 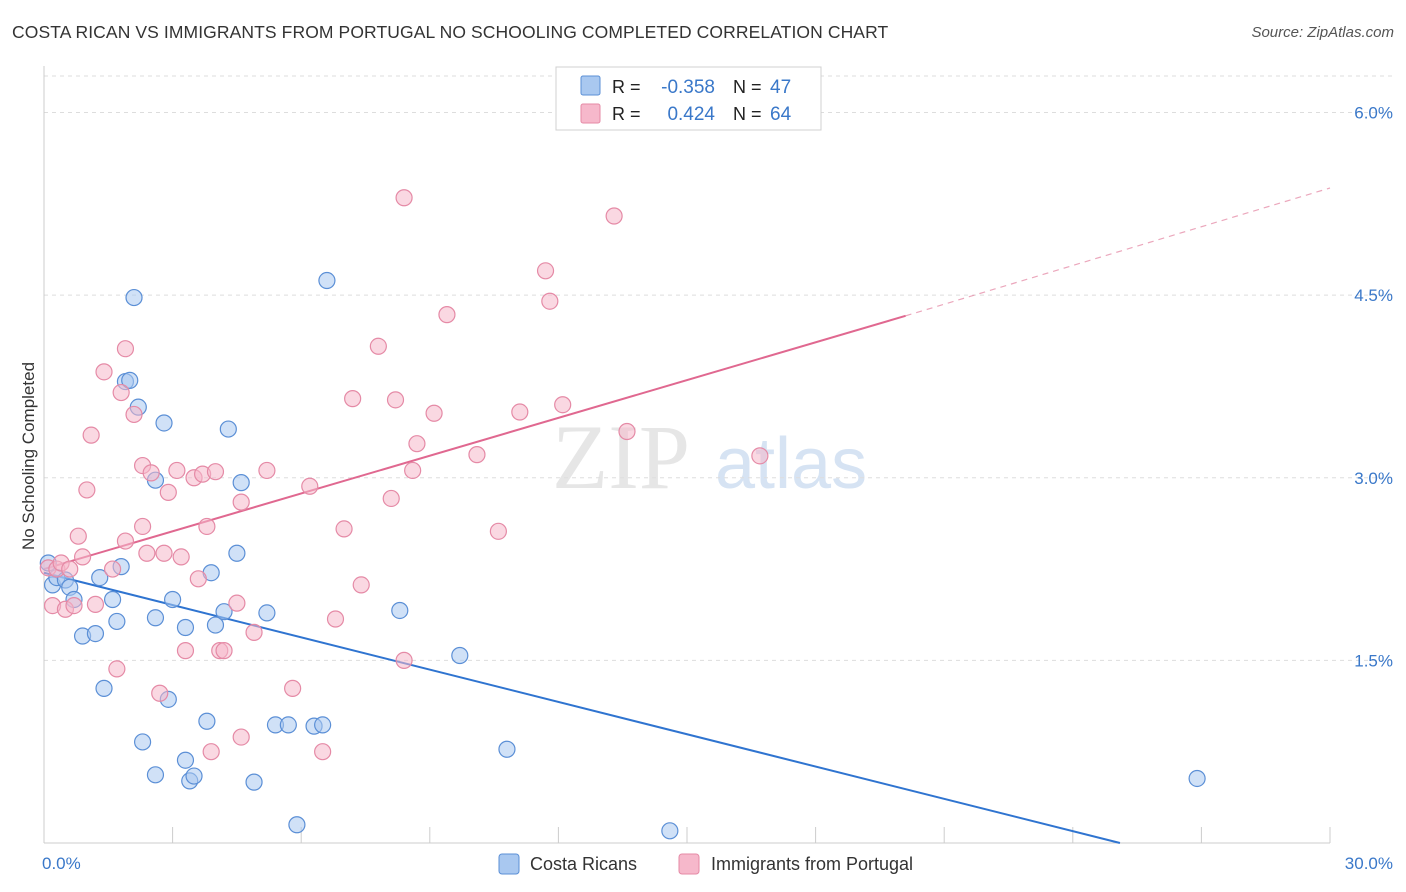 What do you see at coordinates (583, 864) in the screenshot?
I see `legend-bottom-label-1: Costa Ricans` at bounding box center [583, 864].